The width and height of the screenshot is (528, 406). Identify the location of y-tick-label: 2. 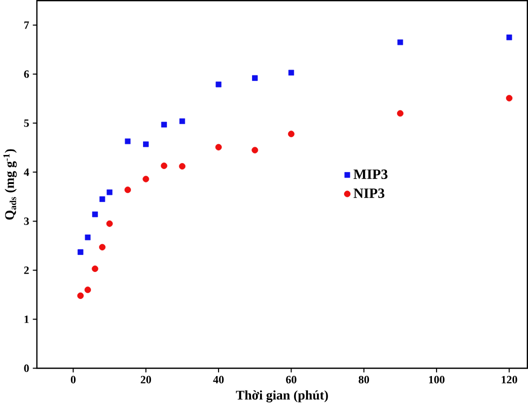
(26, 270).